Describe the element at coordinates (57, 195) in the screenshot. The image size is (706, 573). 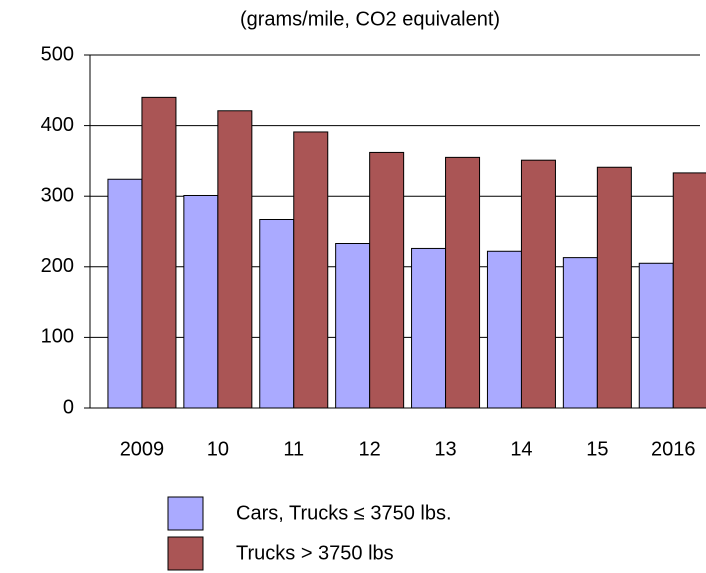
I see `y-tick-label: 300` at that location.